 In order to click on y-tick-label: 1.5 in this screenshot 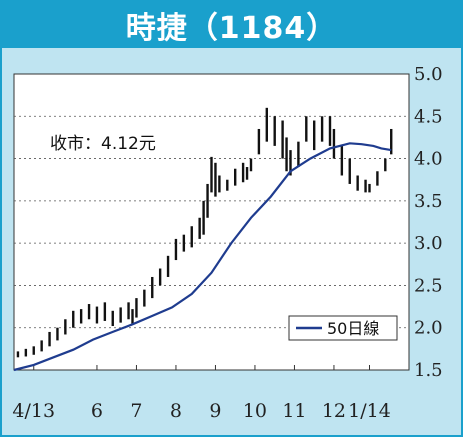, I will do `click(428, 370)`.